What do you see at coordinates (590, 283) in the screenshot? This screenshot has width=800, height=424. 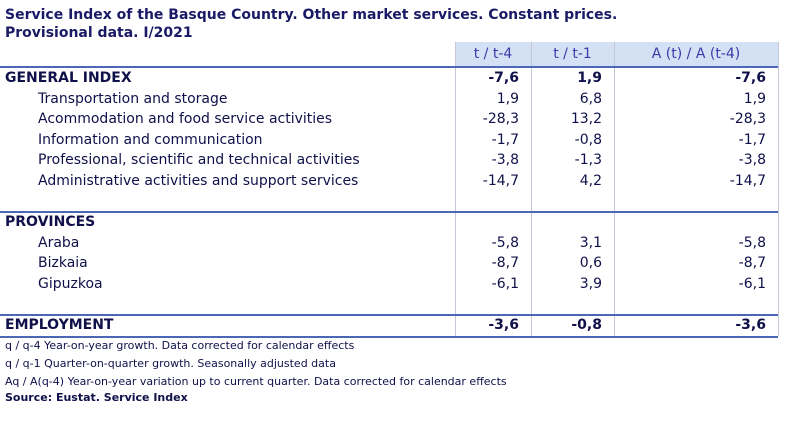 I see `cell-value: 3,9` at bounding box center [590, 283].